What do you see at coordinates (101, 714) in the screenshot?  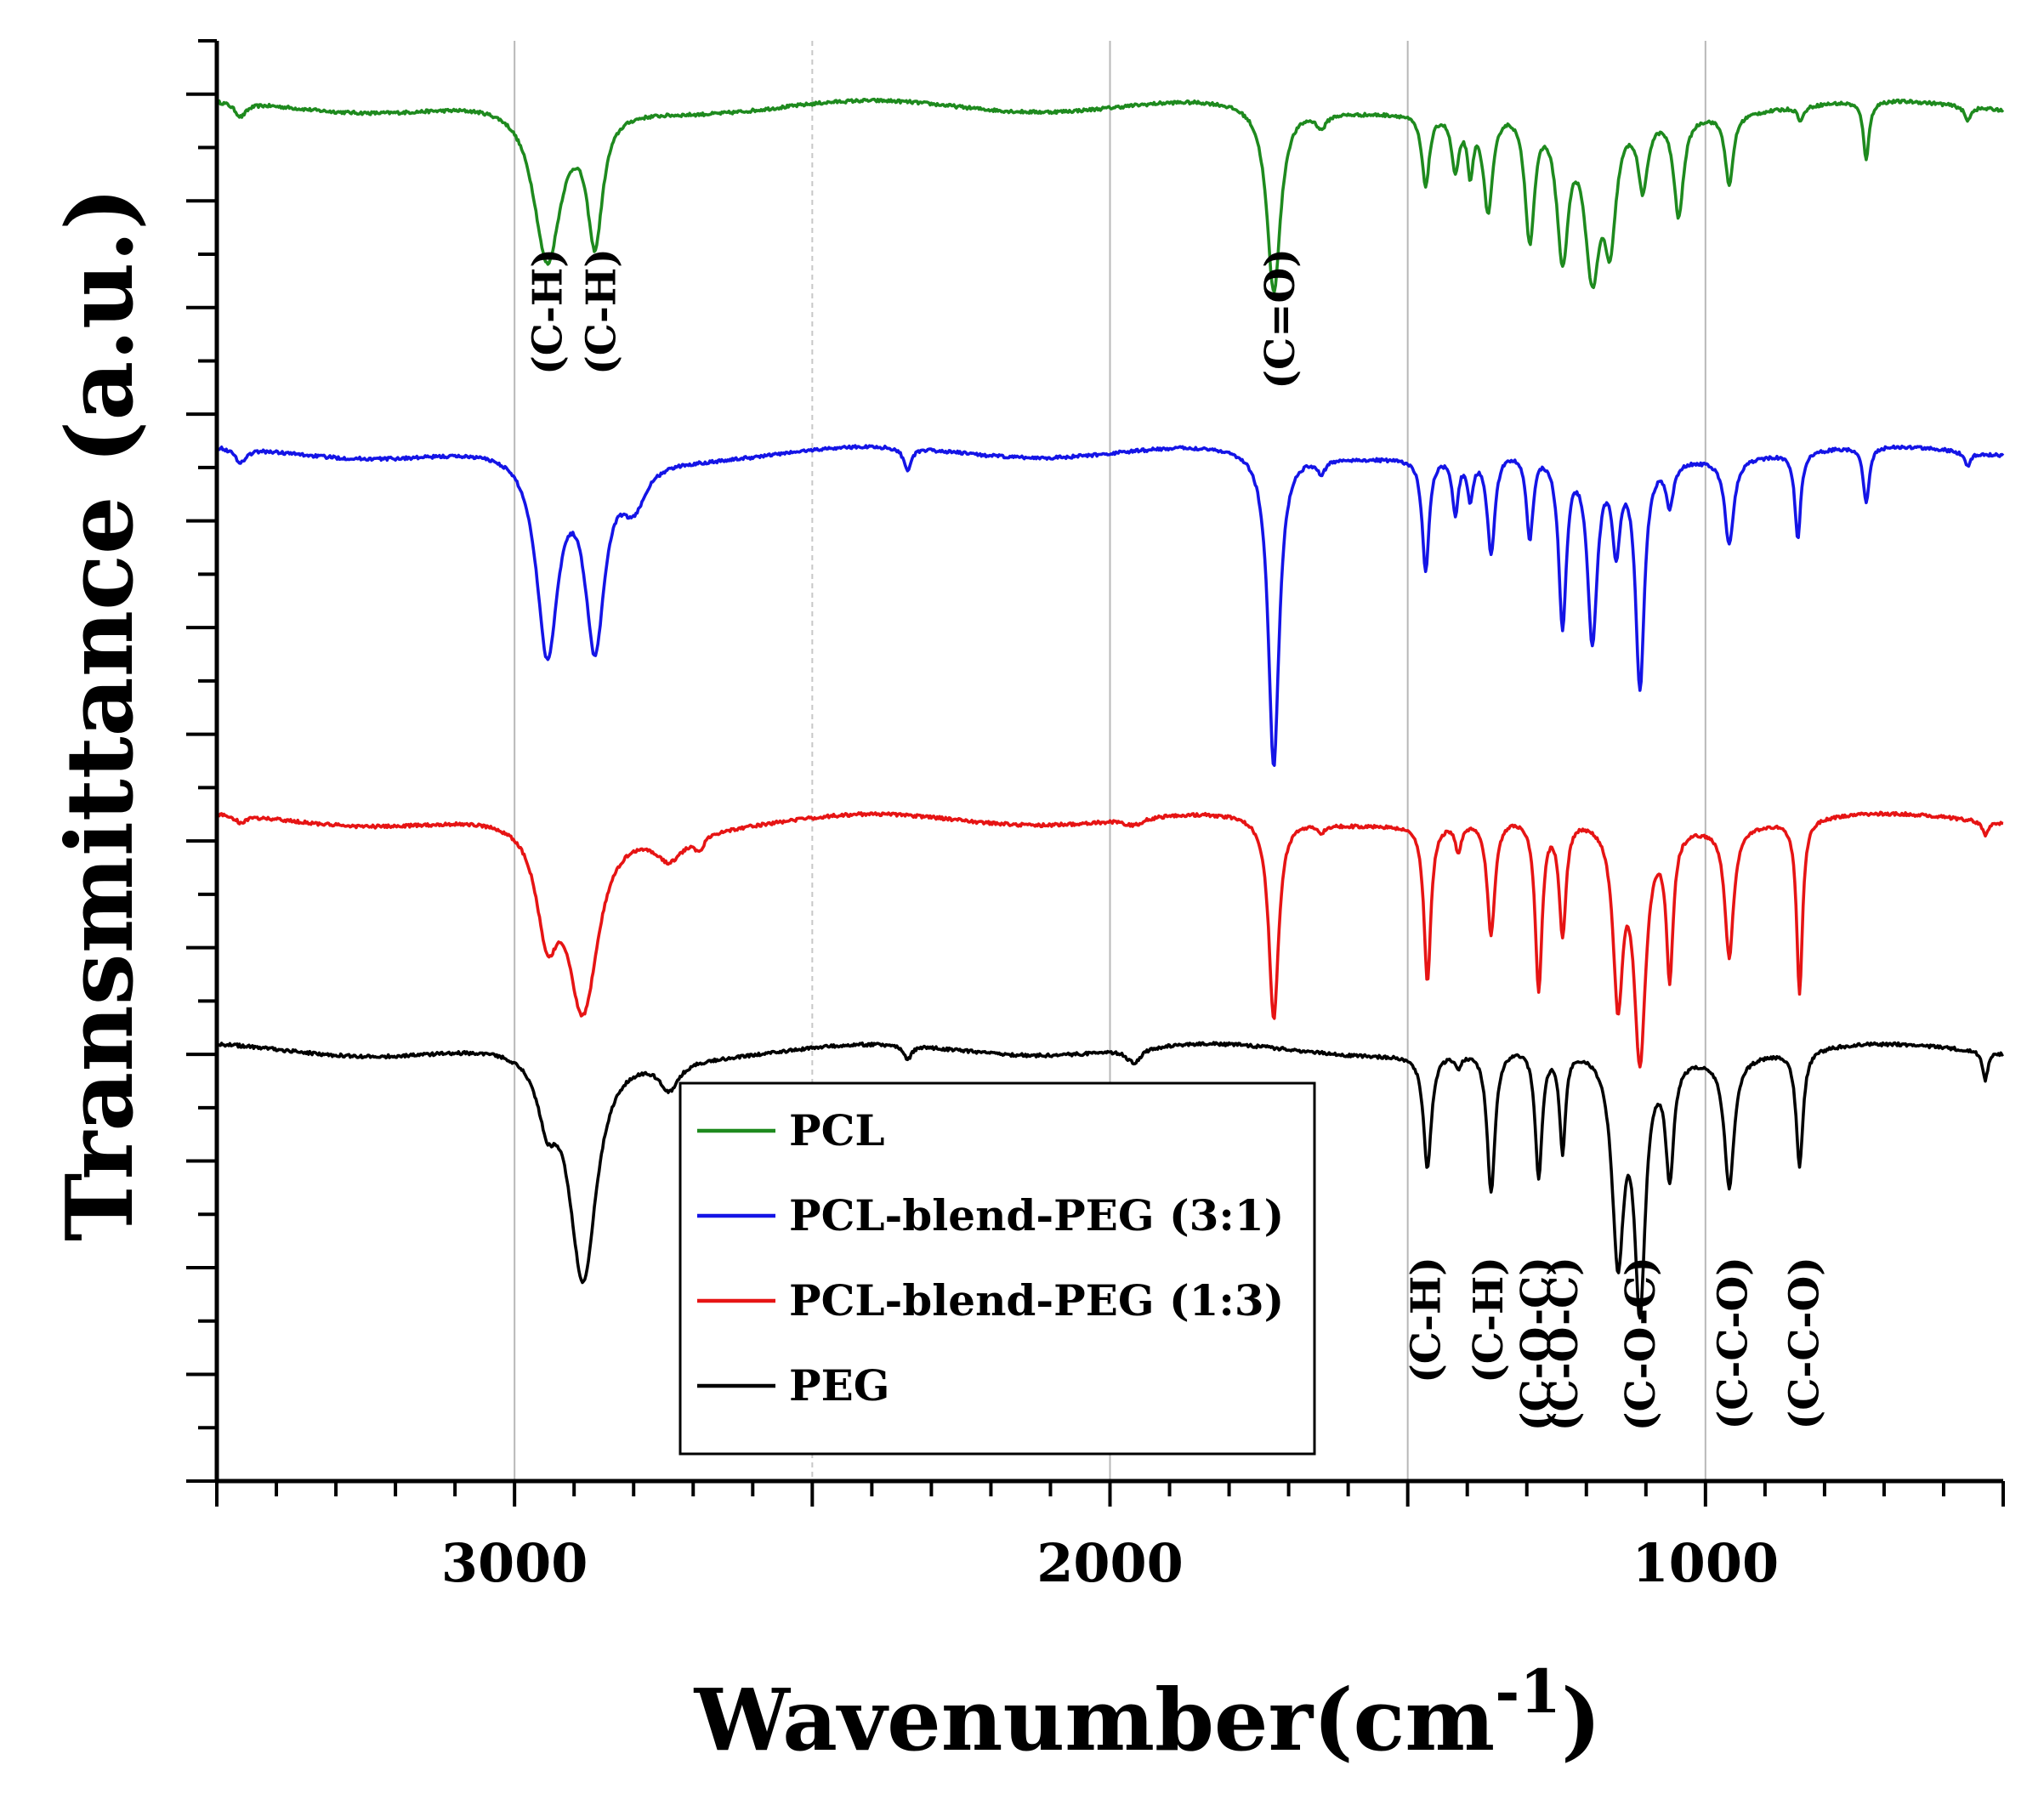 I see `y-axis-label: Transmittance (a.u.)` at bounding box center [101, 714].